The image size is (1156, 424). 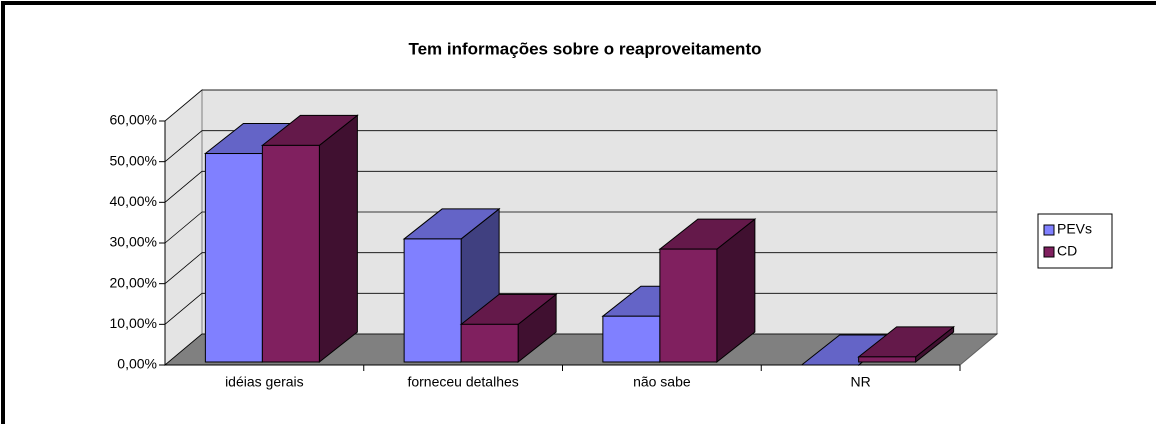 What do you see at coordinates (662, 382) in the screenshot?
I see `x-tick-label: não sabe` at bounding box center [662, 382].